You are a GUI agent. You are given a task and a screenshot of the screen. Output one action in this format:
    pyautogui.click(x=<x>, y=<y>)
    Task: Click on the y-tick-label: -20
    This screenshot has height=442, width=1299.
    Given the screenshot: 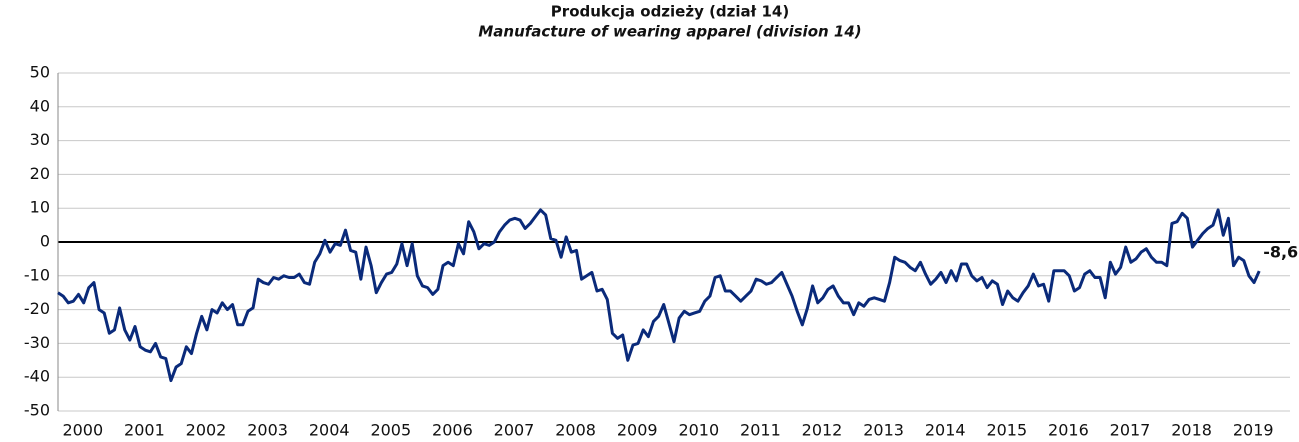 What is the action you would take?
    pyautogui.click(x=37, y=308)
    